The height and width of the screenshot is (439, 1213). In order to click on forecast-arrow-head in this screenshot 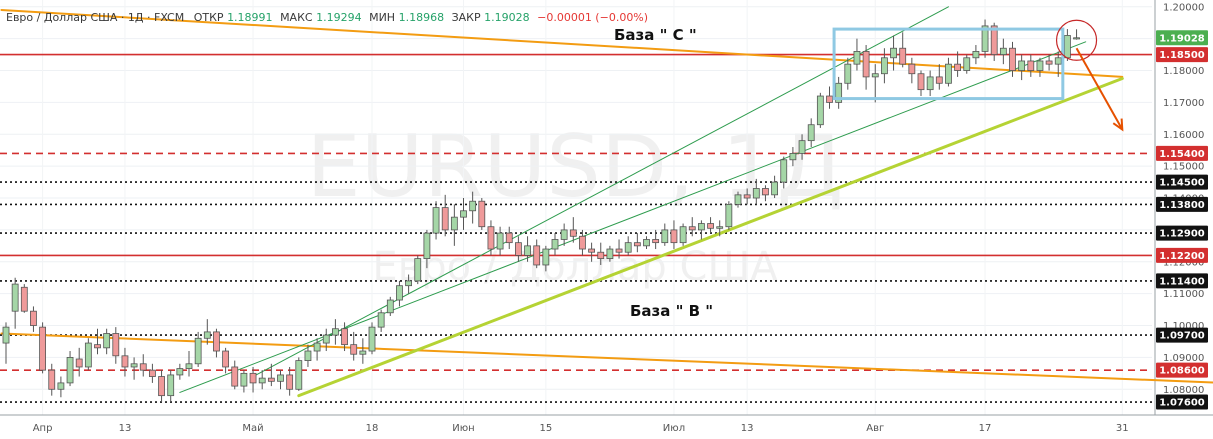, I will do `click(1118, 125)`.